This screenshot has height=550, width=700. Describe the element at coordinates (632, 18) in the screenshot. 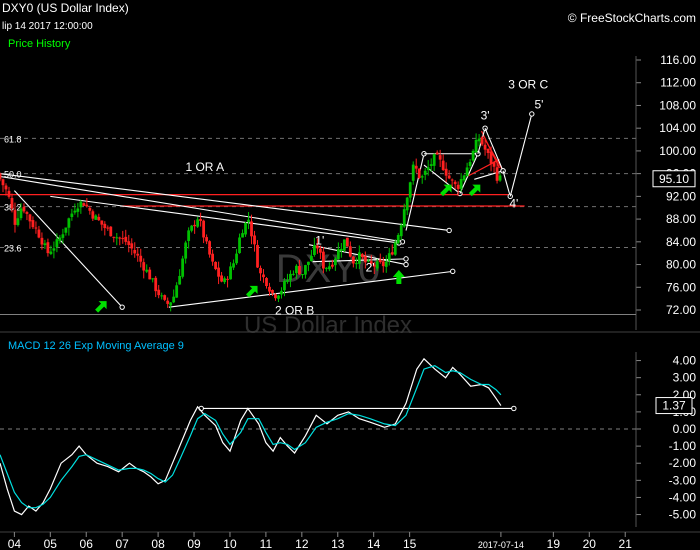

I see `source-credit: © FreeStockCharts.com` at that location.